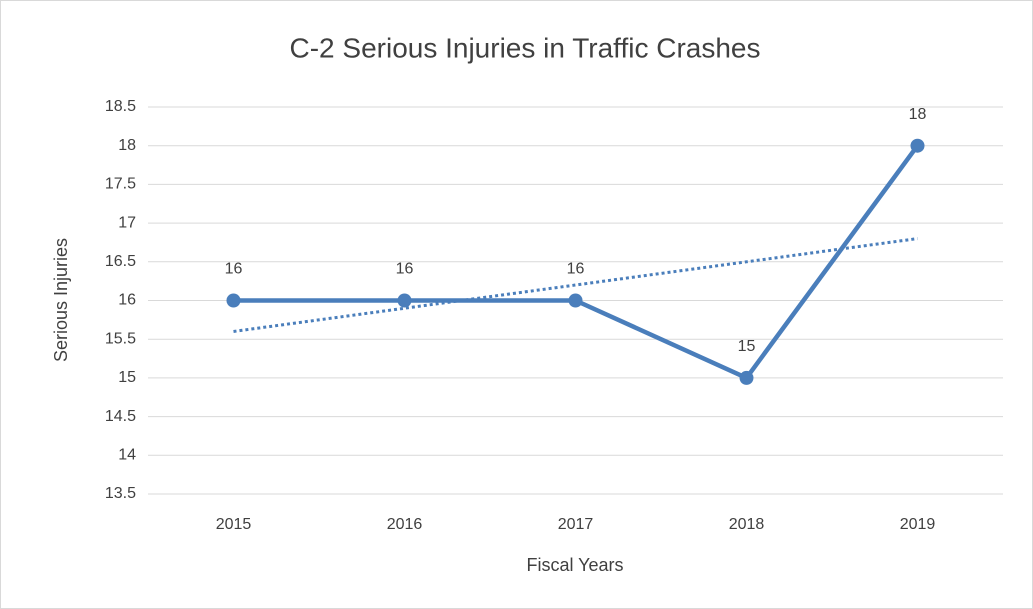  Describe the element at coordinates (127, 377) in the screenshot. I see `y-tick-label: 15` at that location.